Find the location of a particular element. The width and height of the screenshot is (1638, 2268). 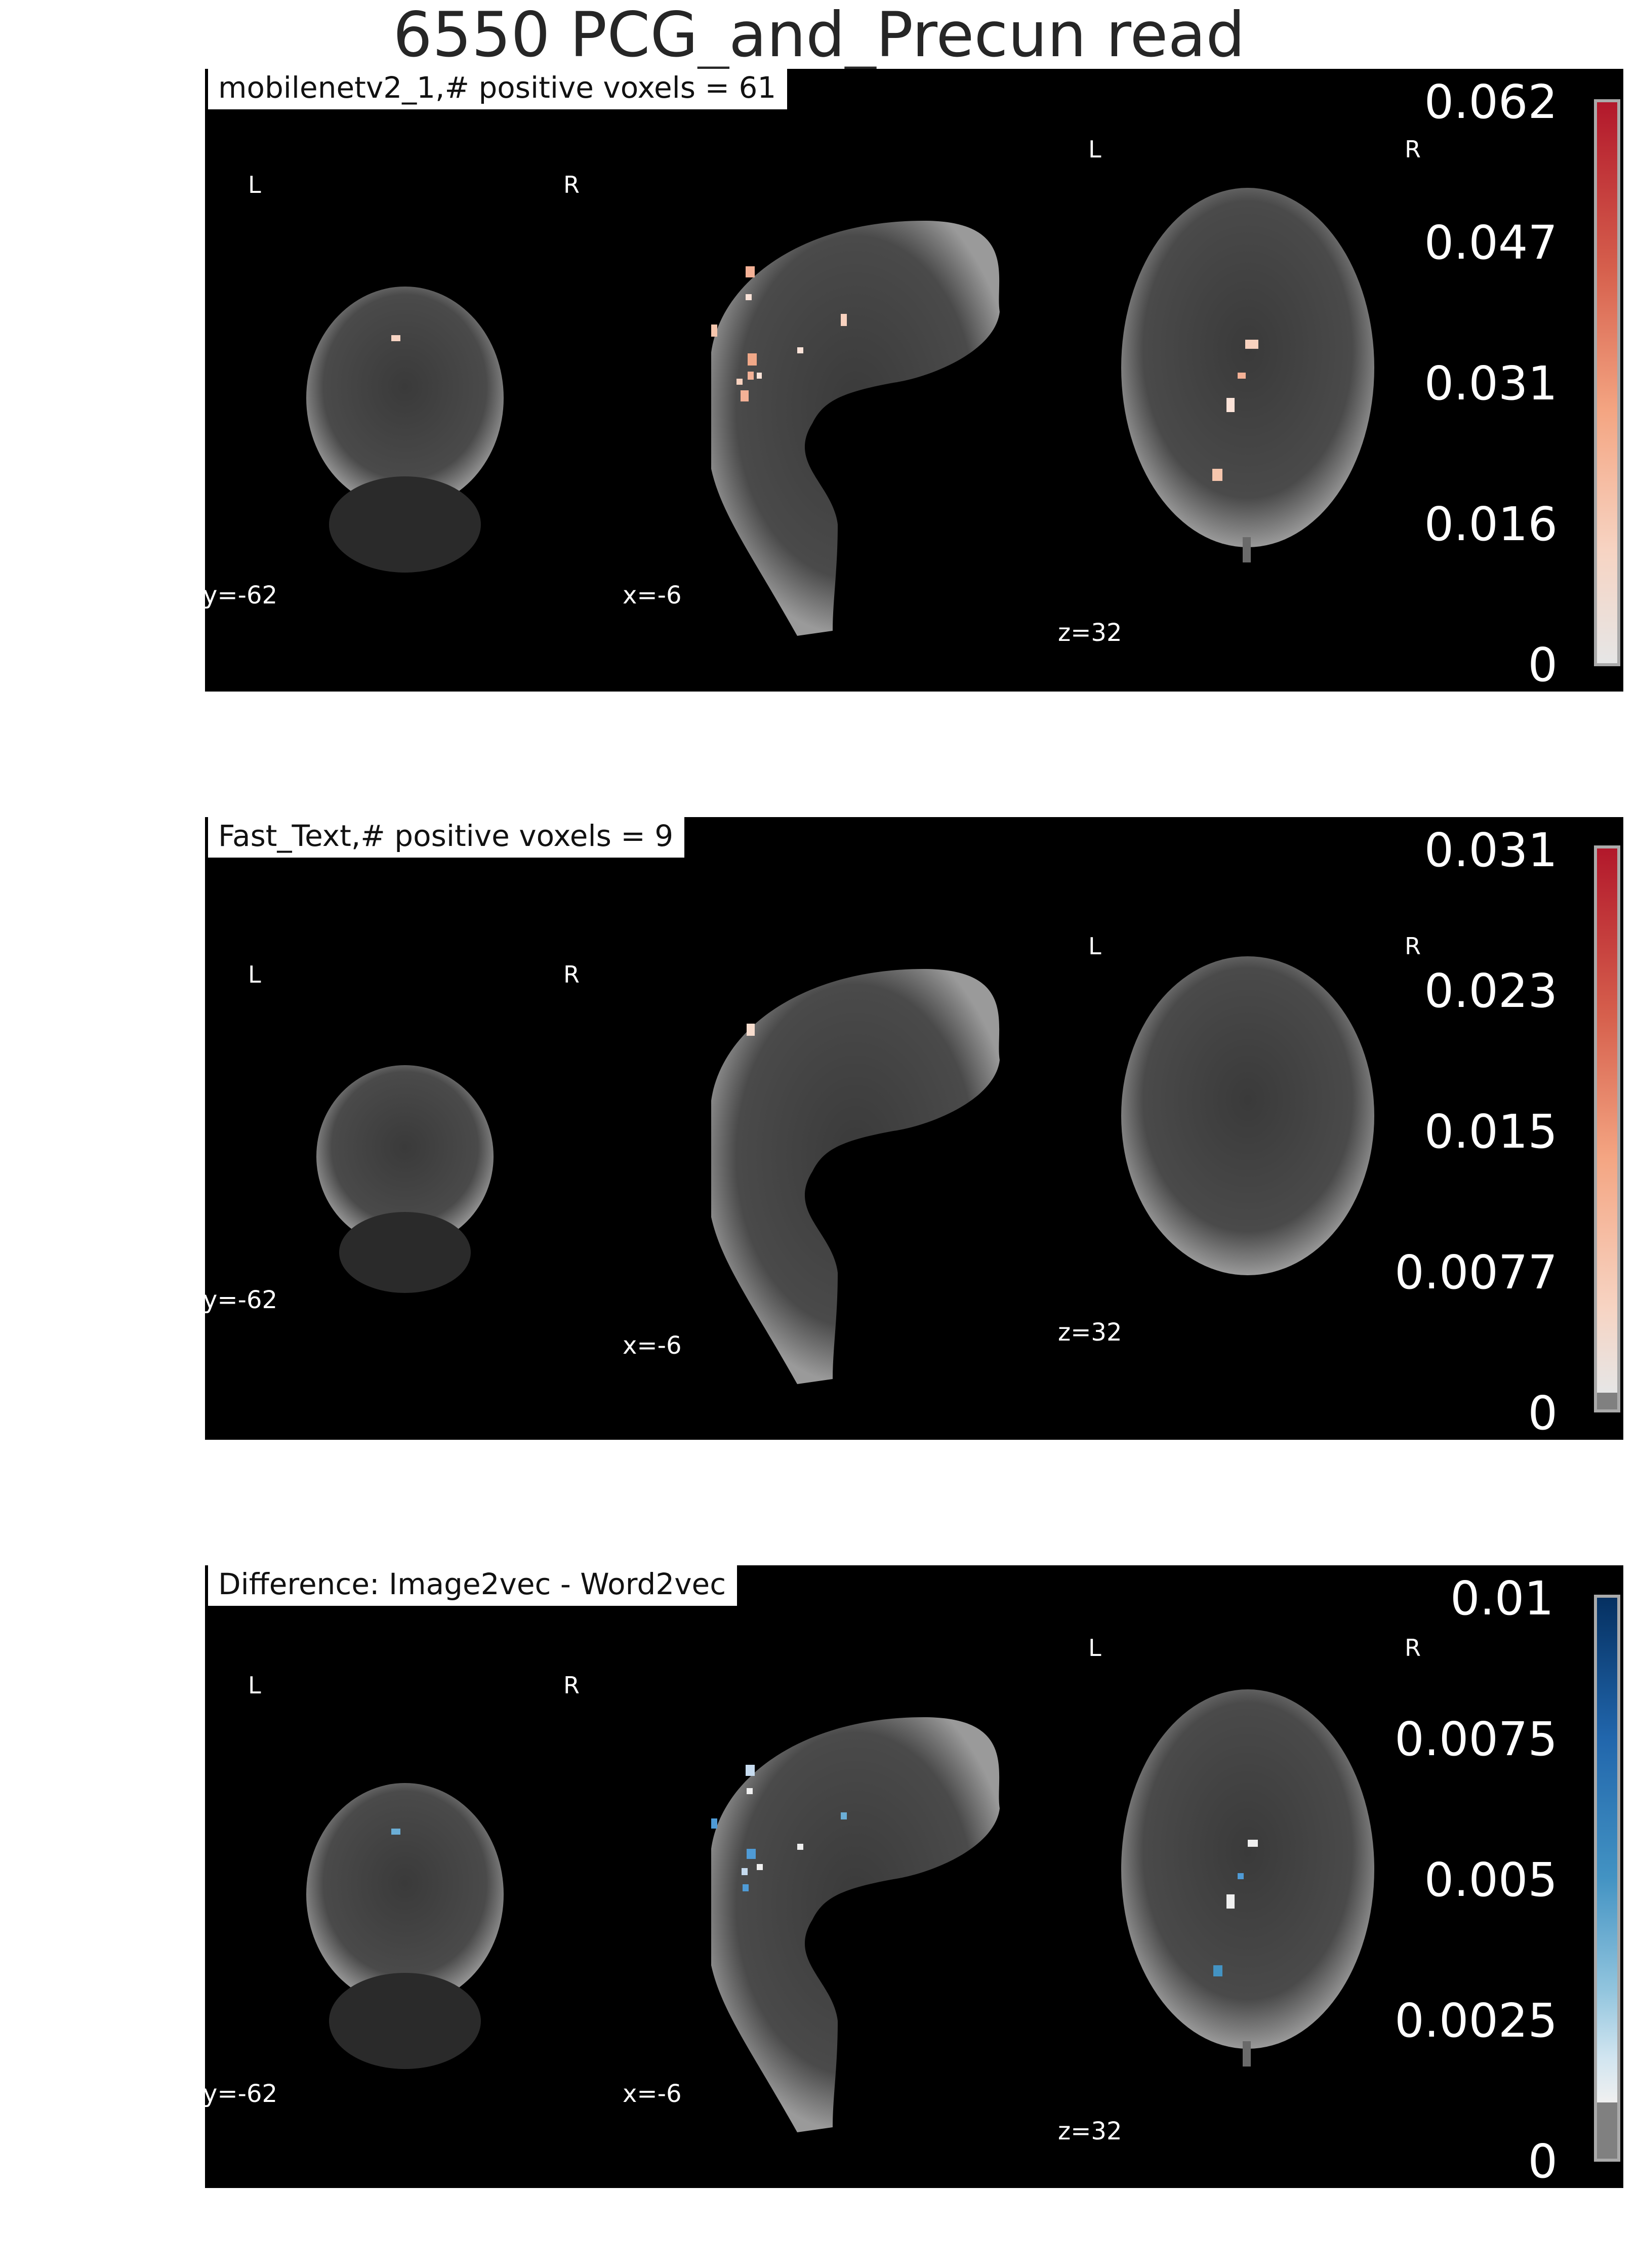

colorbar-tick: 0.0075 is located at coordinates (1476, 1739).